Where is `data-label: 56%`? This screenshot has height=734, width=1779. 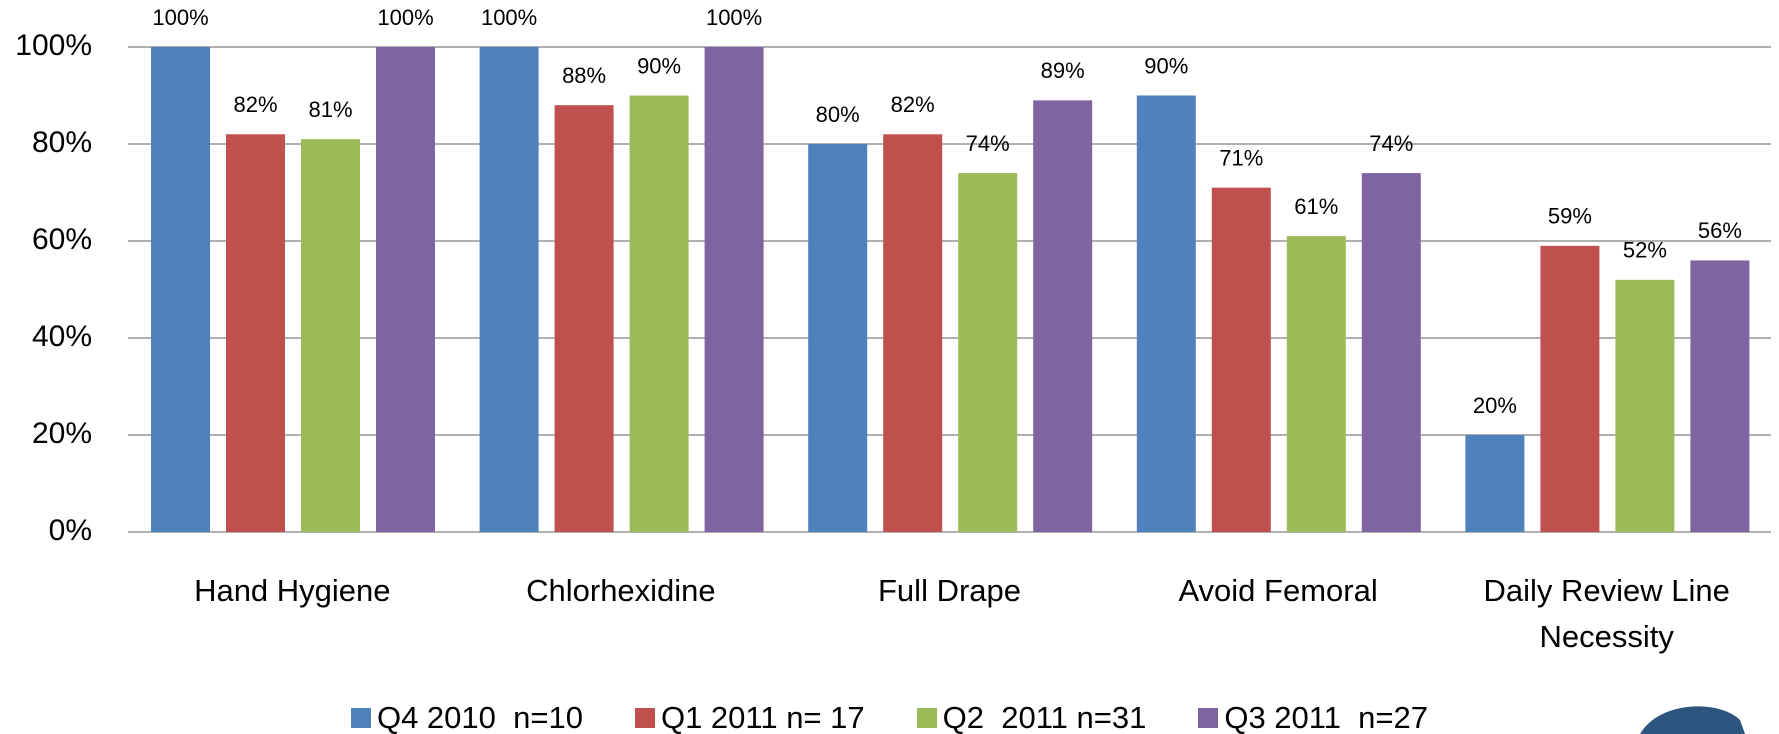
data-label: 56% is located at coordinates (1720, 230).